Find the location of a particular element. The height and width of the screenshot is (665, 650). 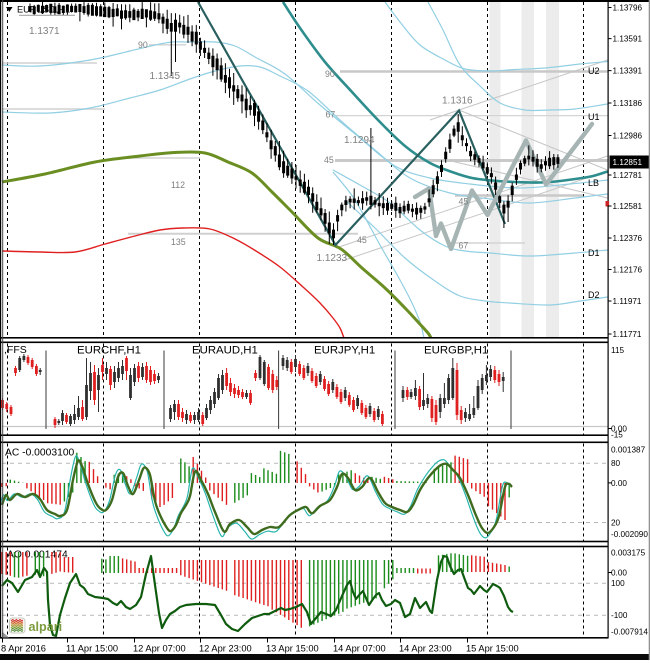

svg-text: -0.007914 is located at coordinates (629, 632).